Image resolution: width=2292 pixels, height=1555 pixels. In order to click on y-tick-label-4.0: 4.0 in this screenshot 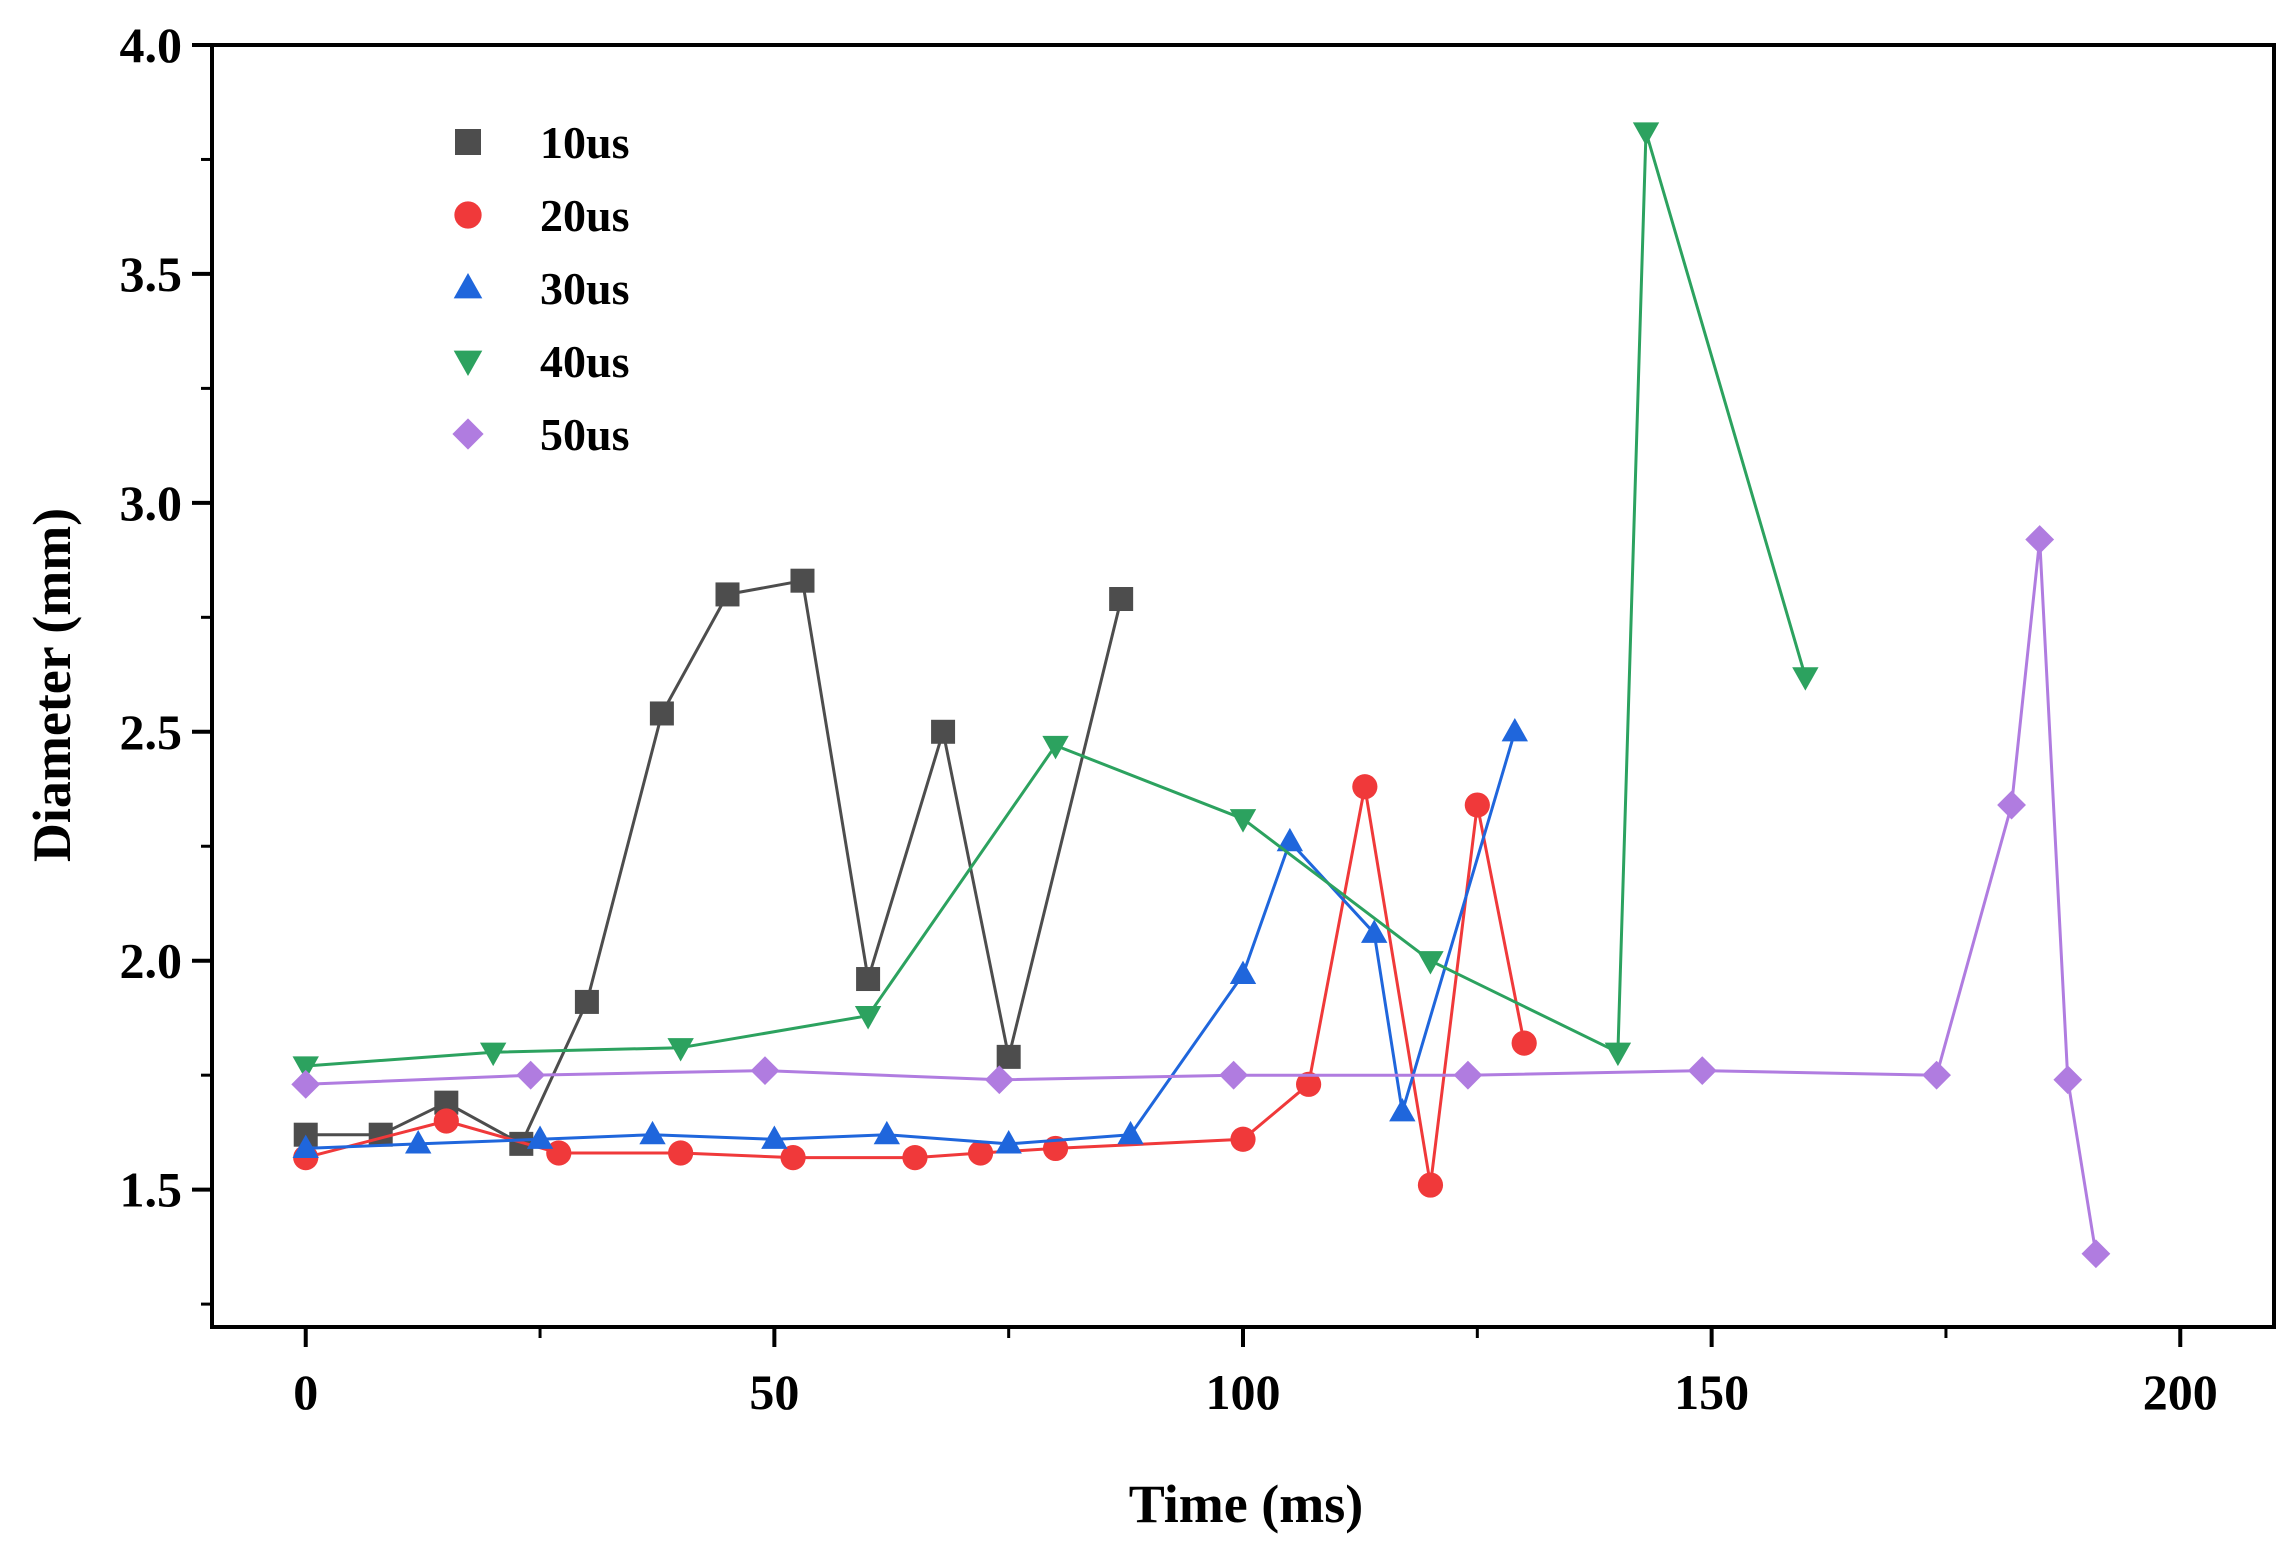, I will do `click(151, 45)`.